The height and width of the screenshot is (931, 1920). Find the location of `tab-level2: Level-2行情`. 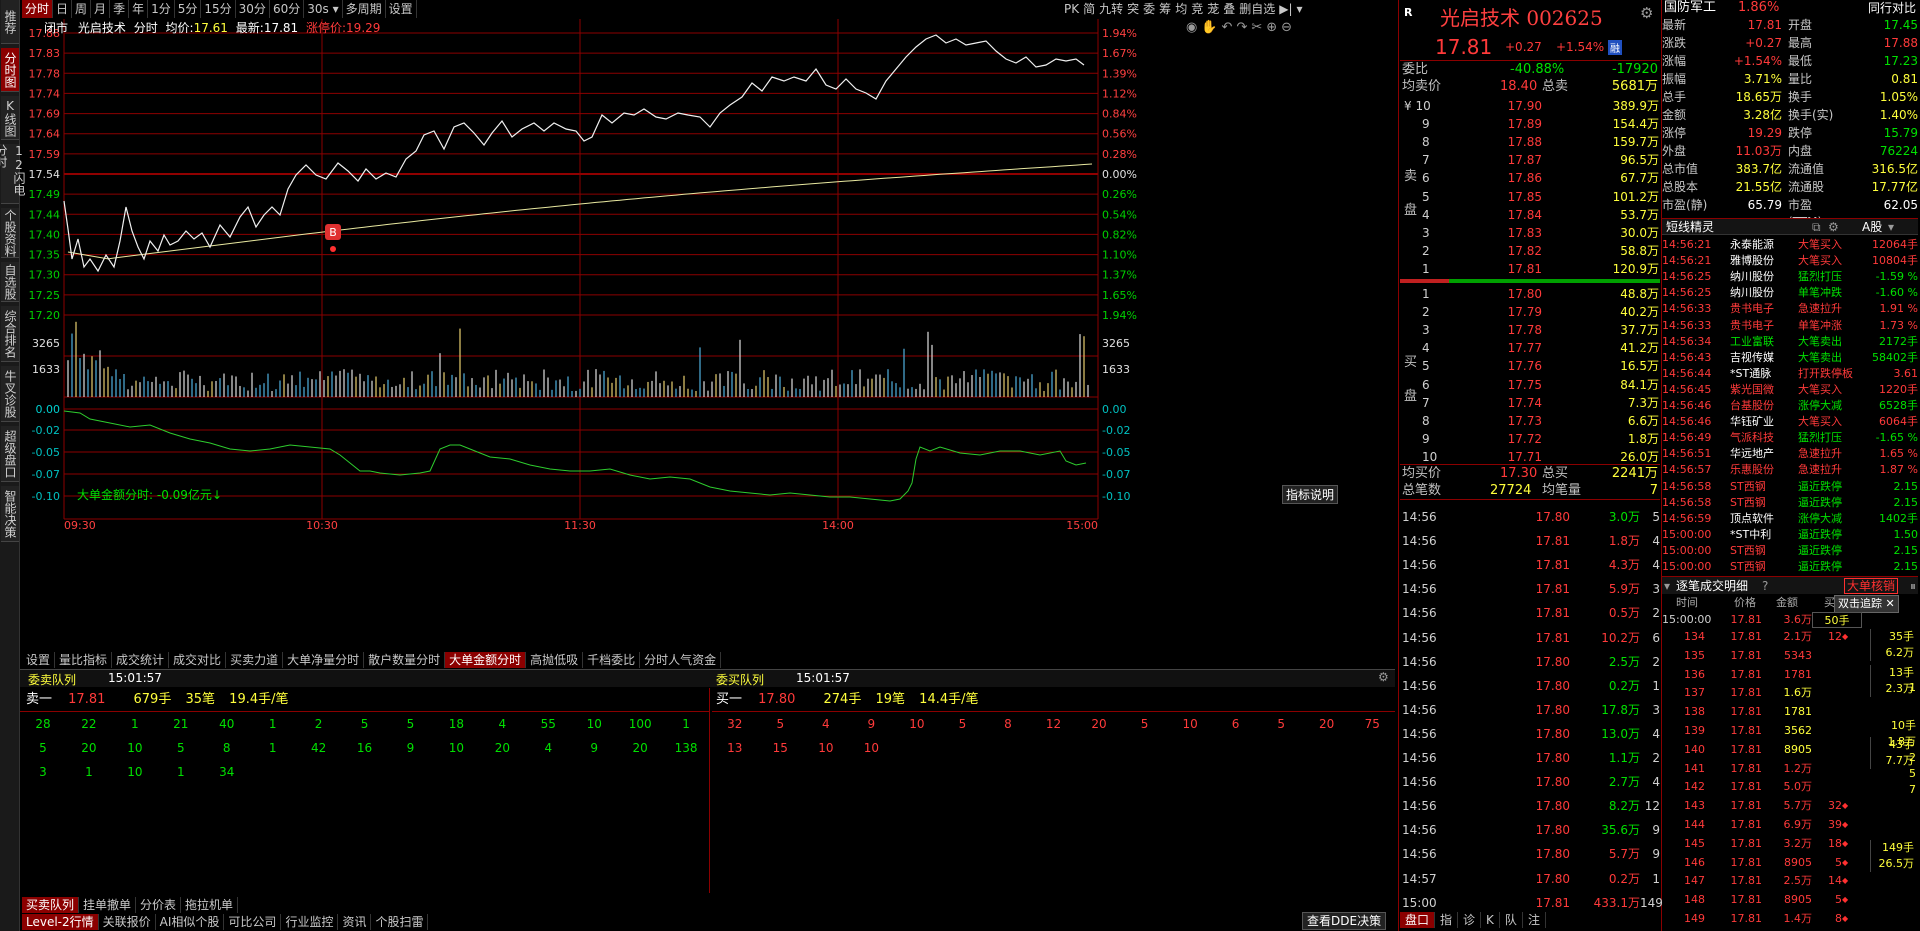

tab-level2: Level-2行情 is located at coordinates (60, 922).